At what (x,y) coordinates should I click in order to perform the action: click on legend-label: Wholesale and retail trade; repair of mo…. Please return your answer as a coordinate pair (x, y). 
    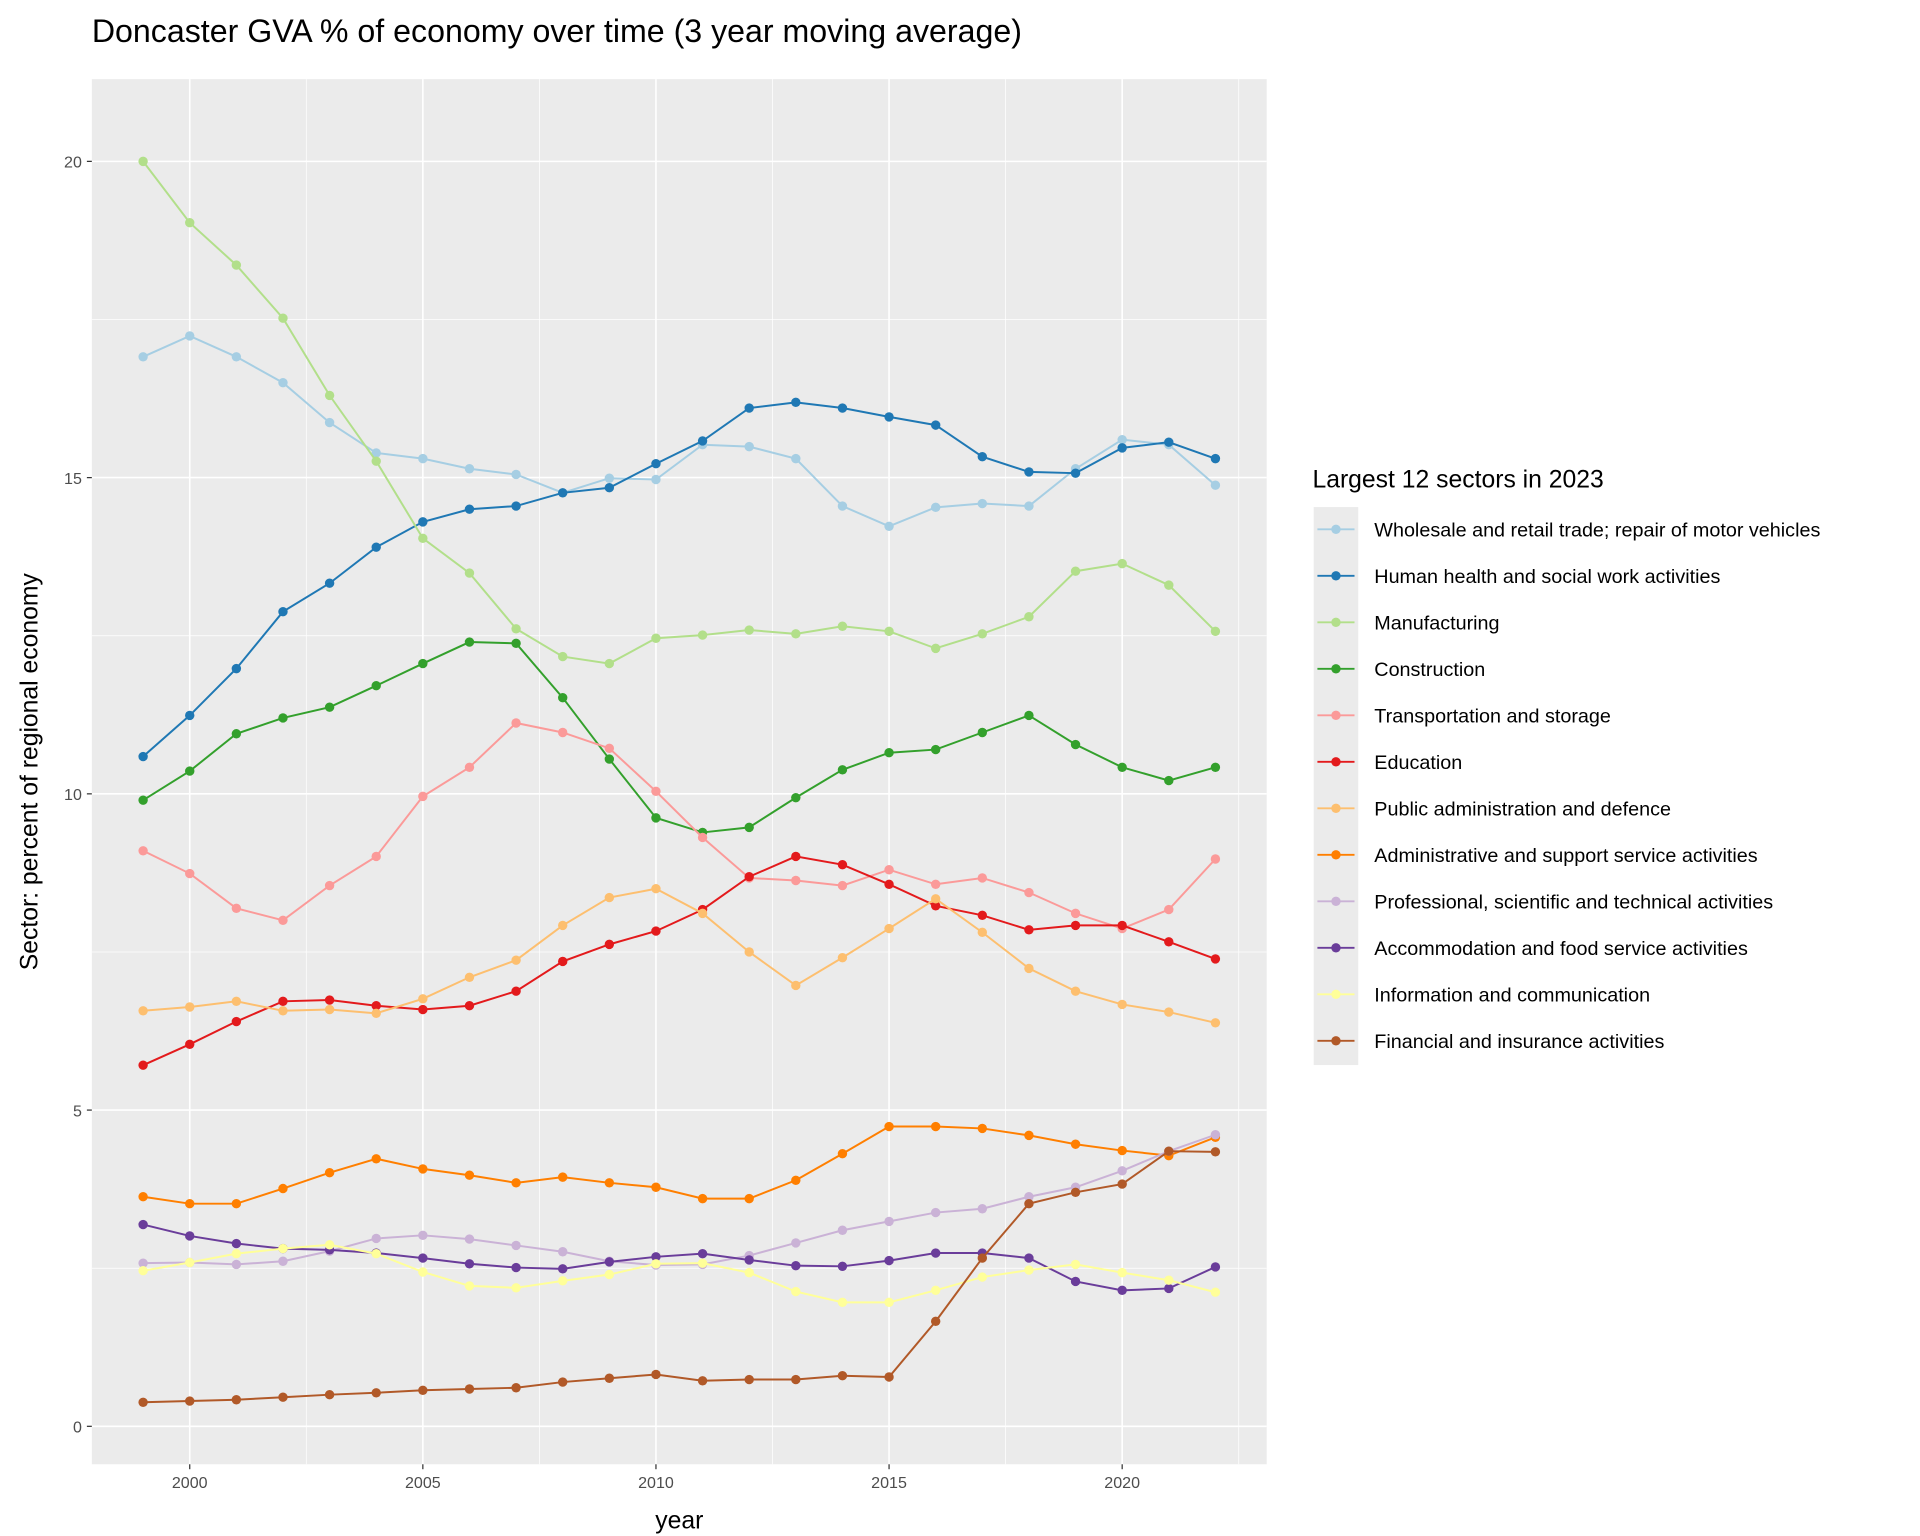
    Looking at the image, I should click on (1597, 531).